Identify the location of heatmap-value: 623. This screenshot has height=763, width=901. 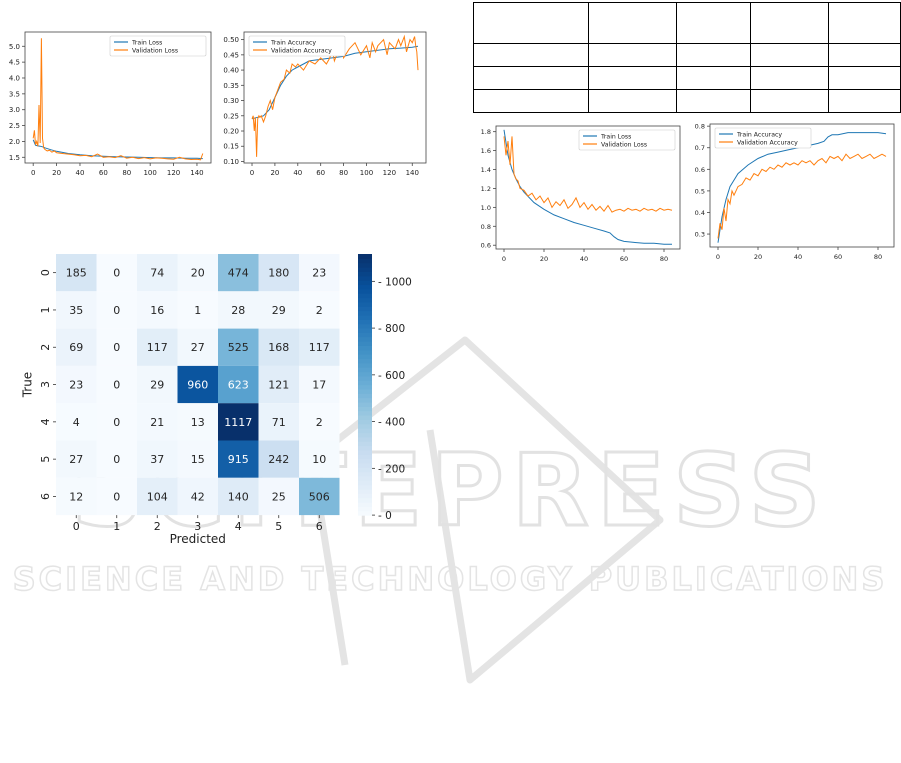
(238, 385).